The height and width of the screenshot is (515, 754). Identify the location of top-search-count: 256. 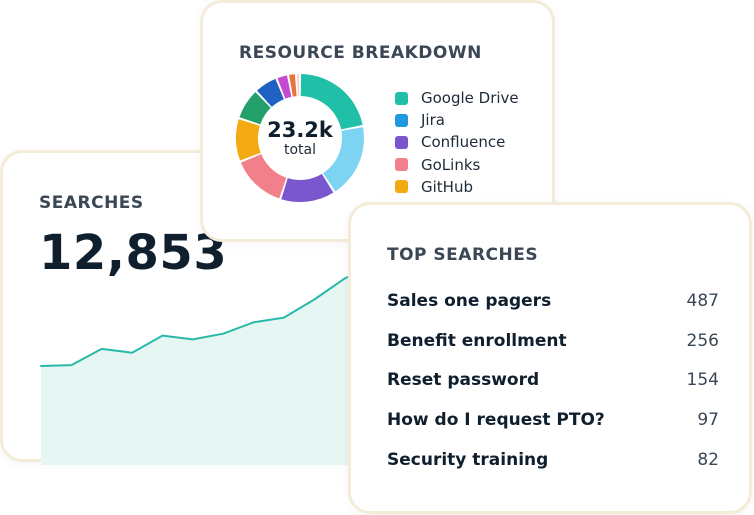
(702, 340).